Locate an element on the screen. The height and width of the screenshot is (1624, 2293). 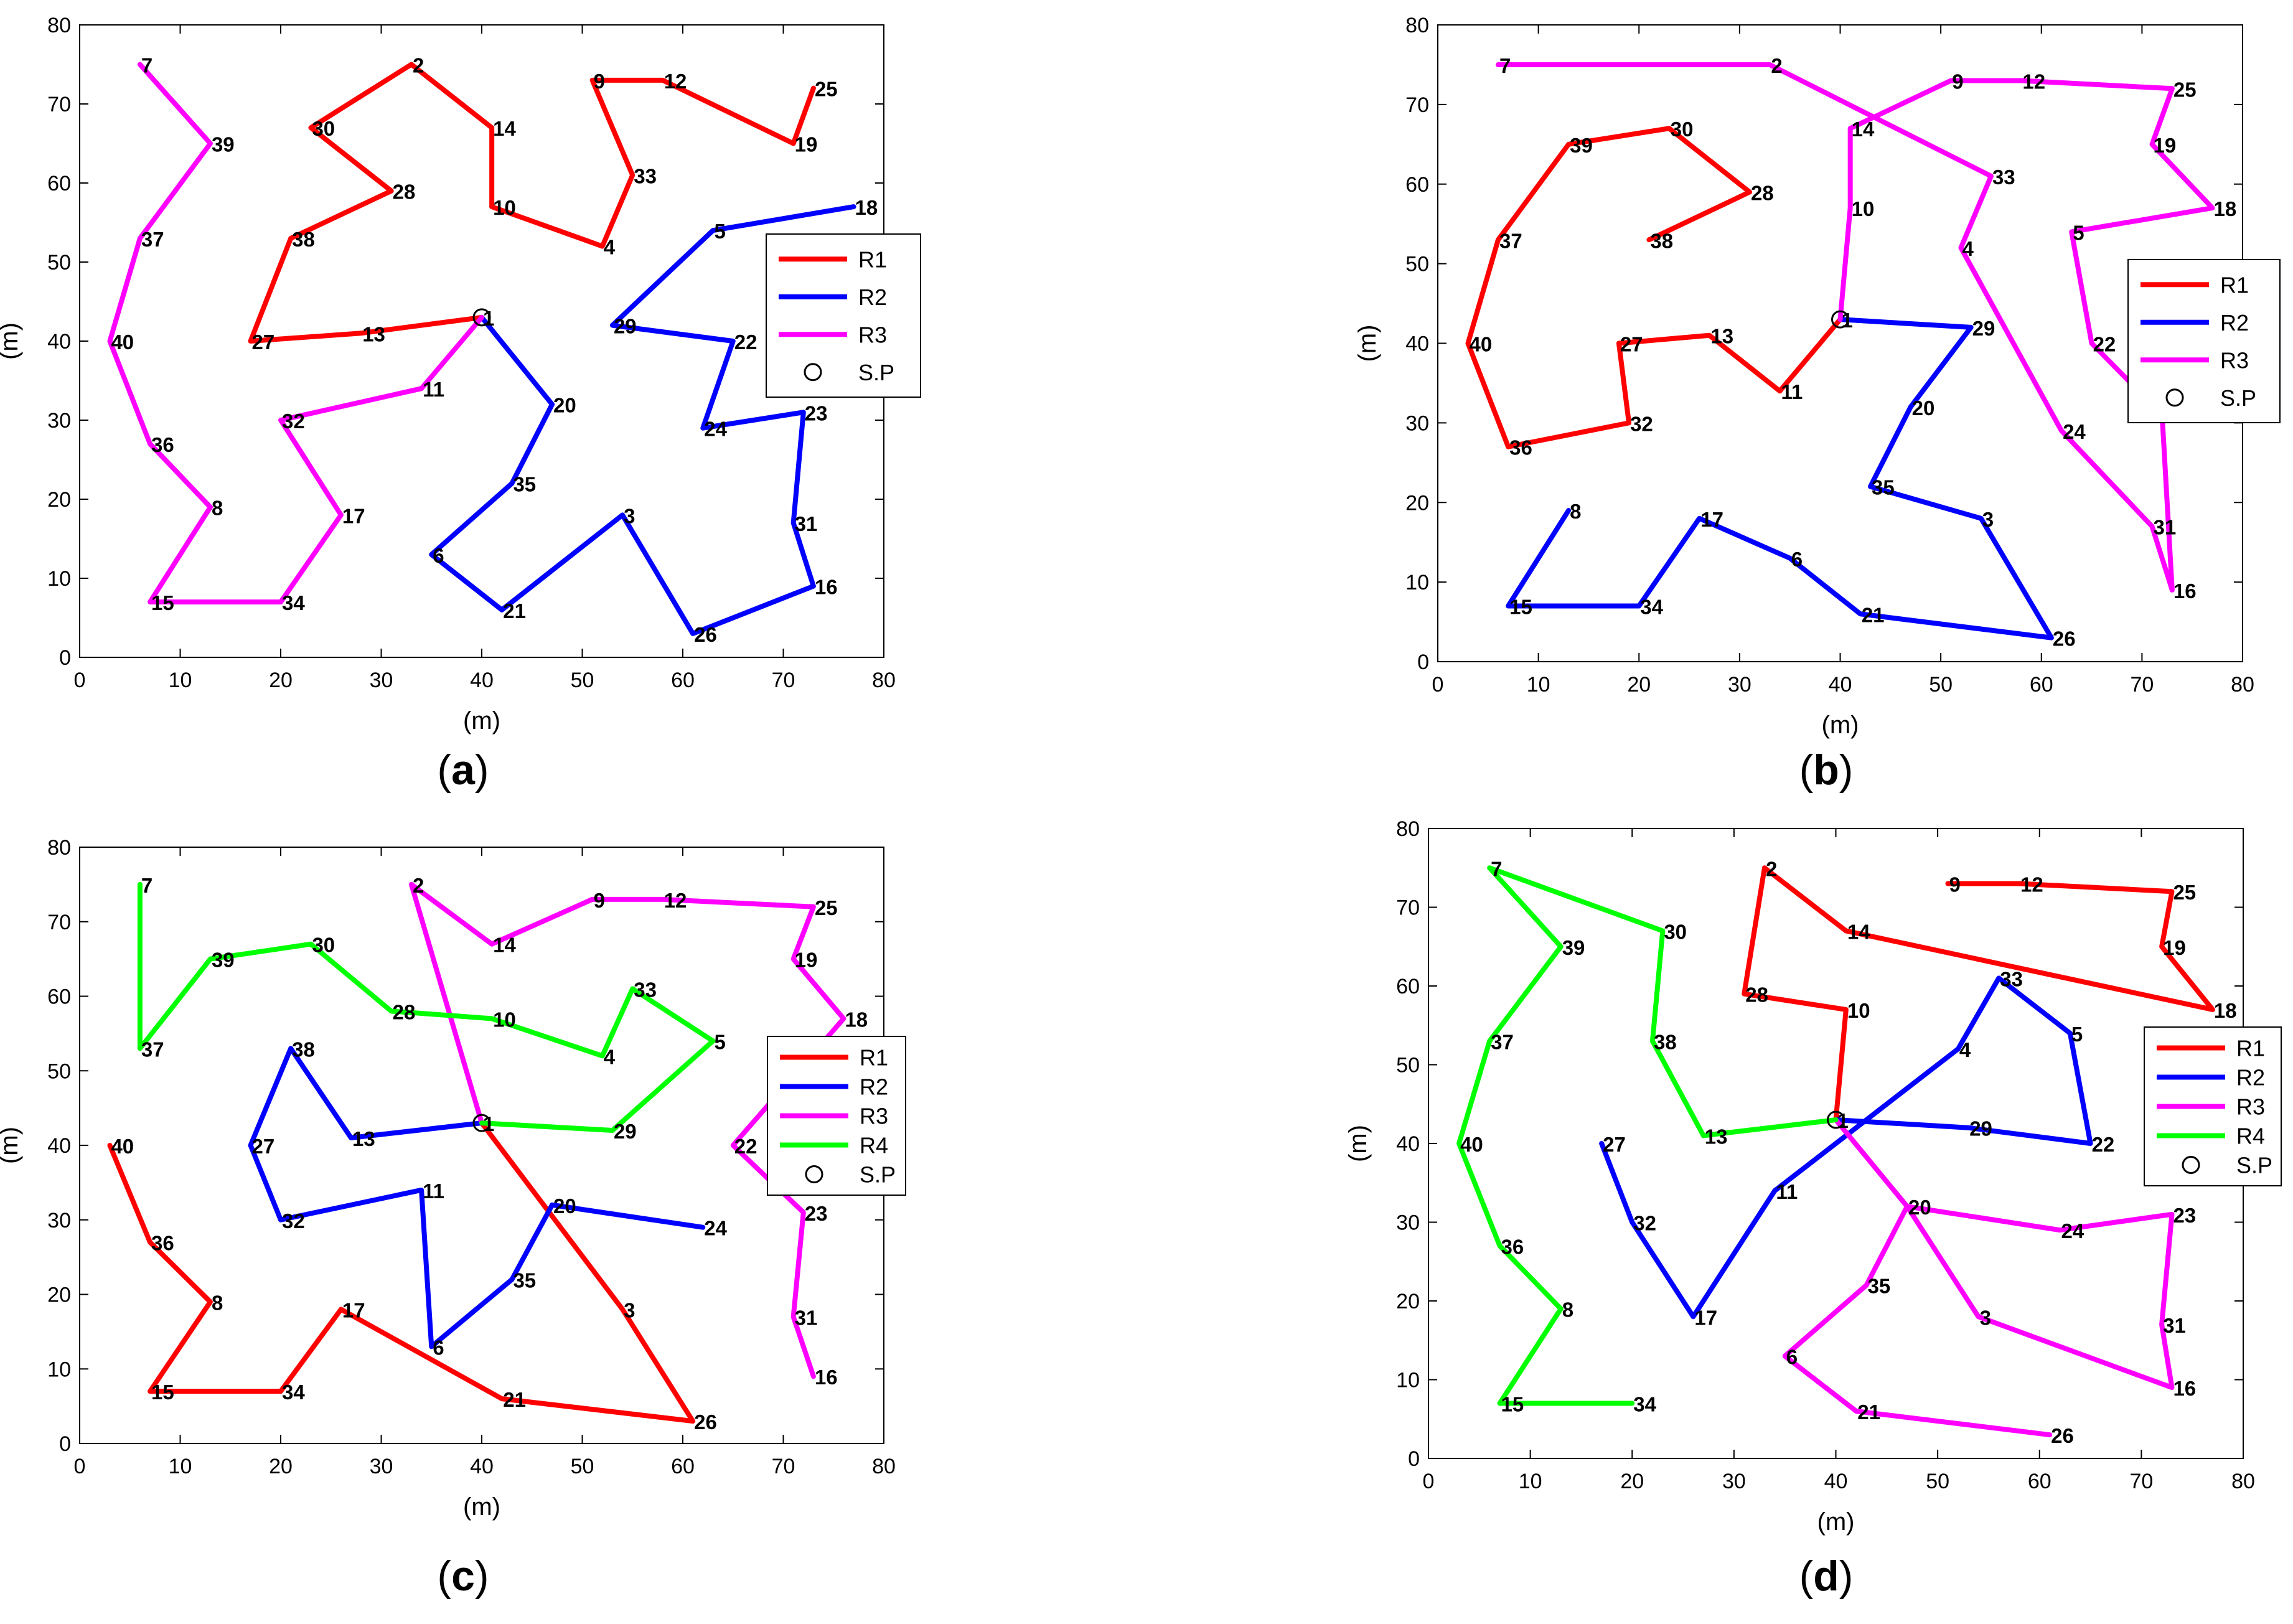
node-label: 31 is located at coordinates (2175, 1325).